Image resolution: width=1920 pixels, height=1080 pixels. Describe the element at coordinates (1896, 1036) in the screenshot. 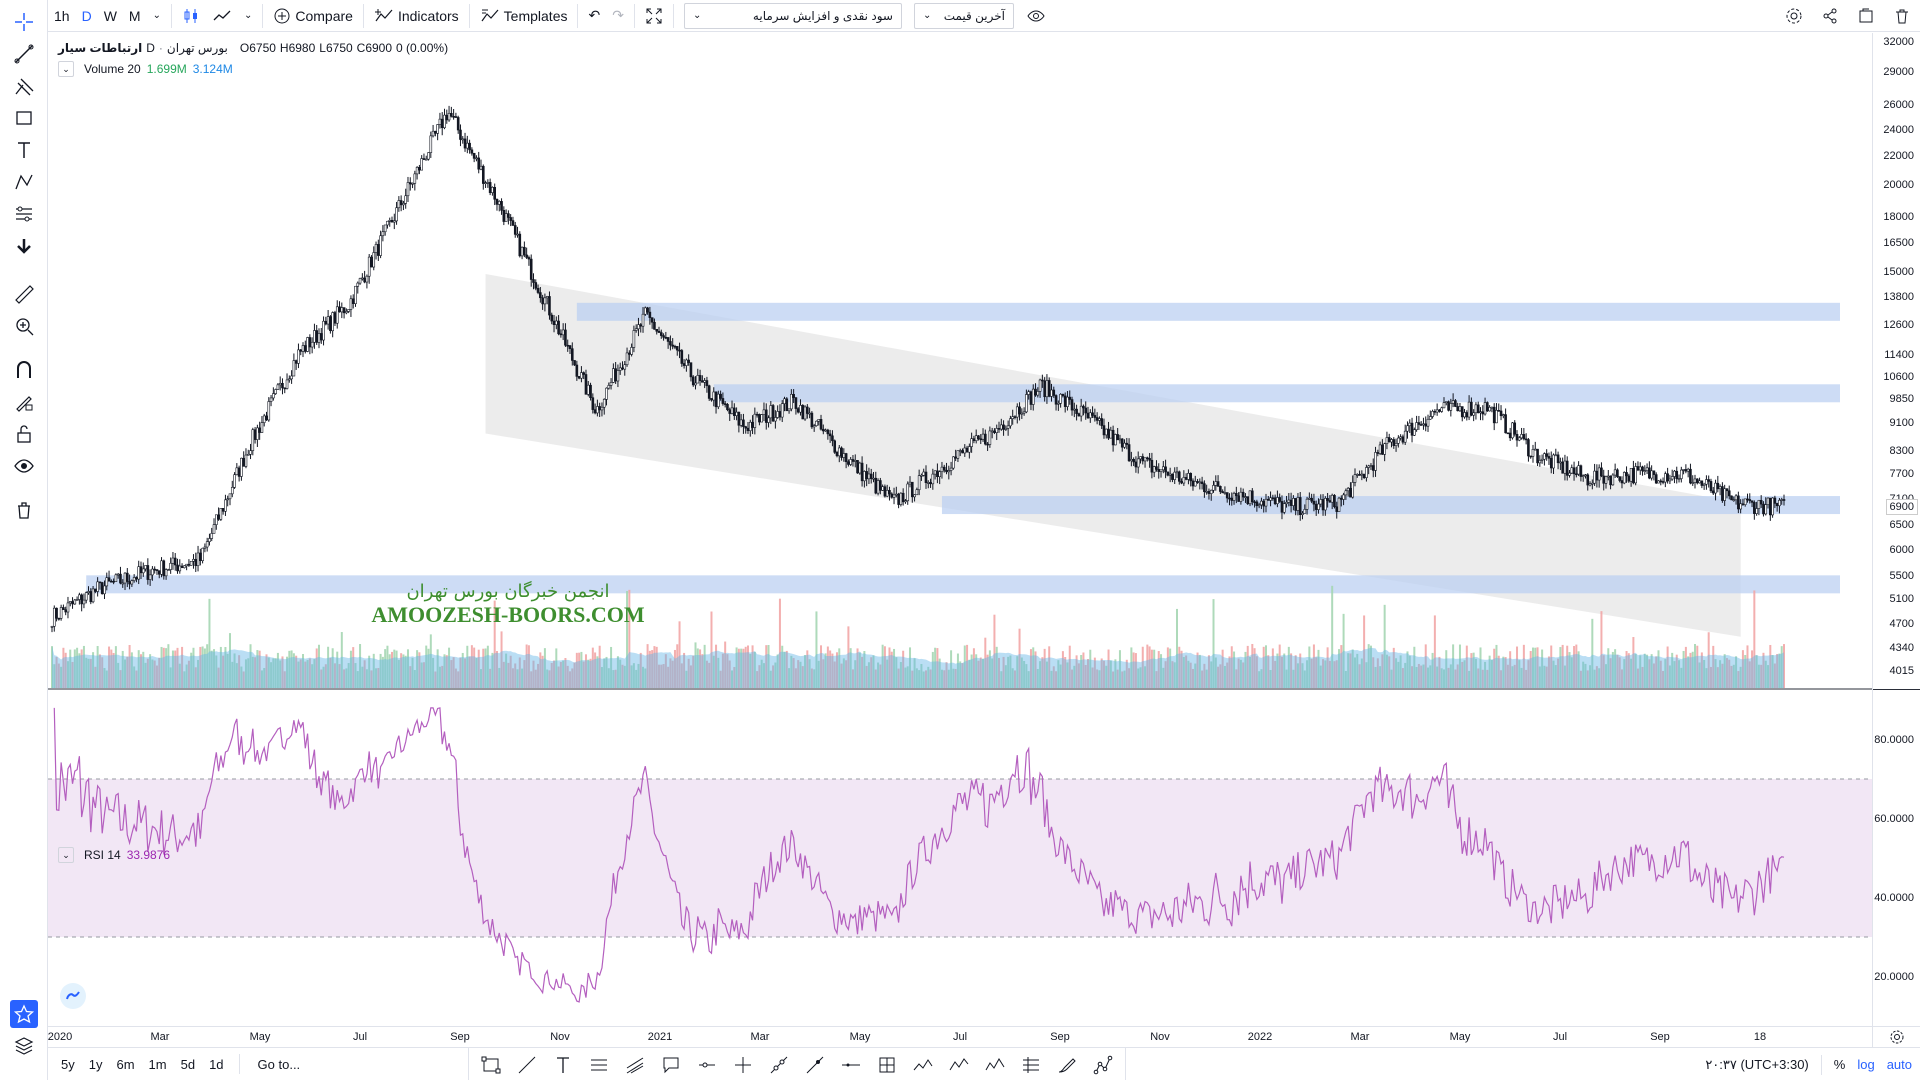

I see `axis-settings-gear-icon` at that location.